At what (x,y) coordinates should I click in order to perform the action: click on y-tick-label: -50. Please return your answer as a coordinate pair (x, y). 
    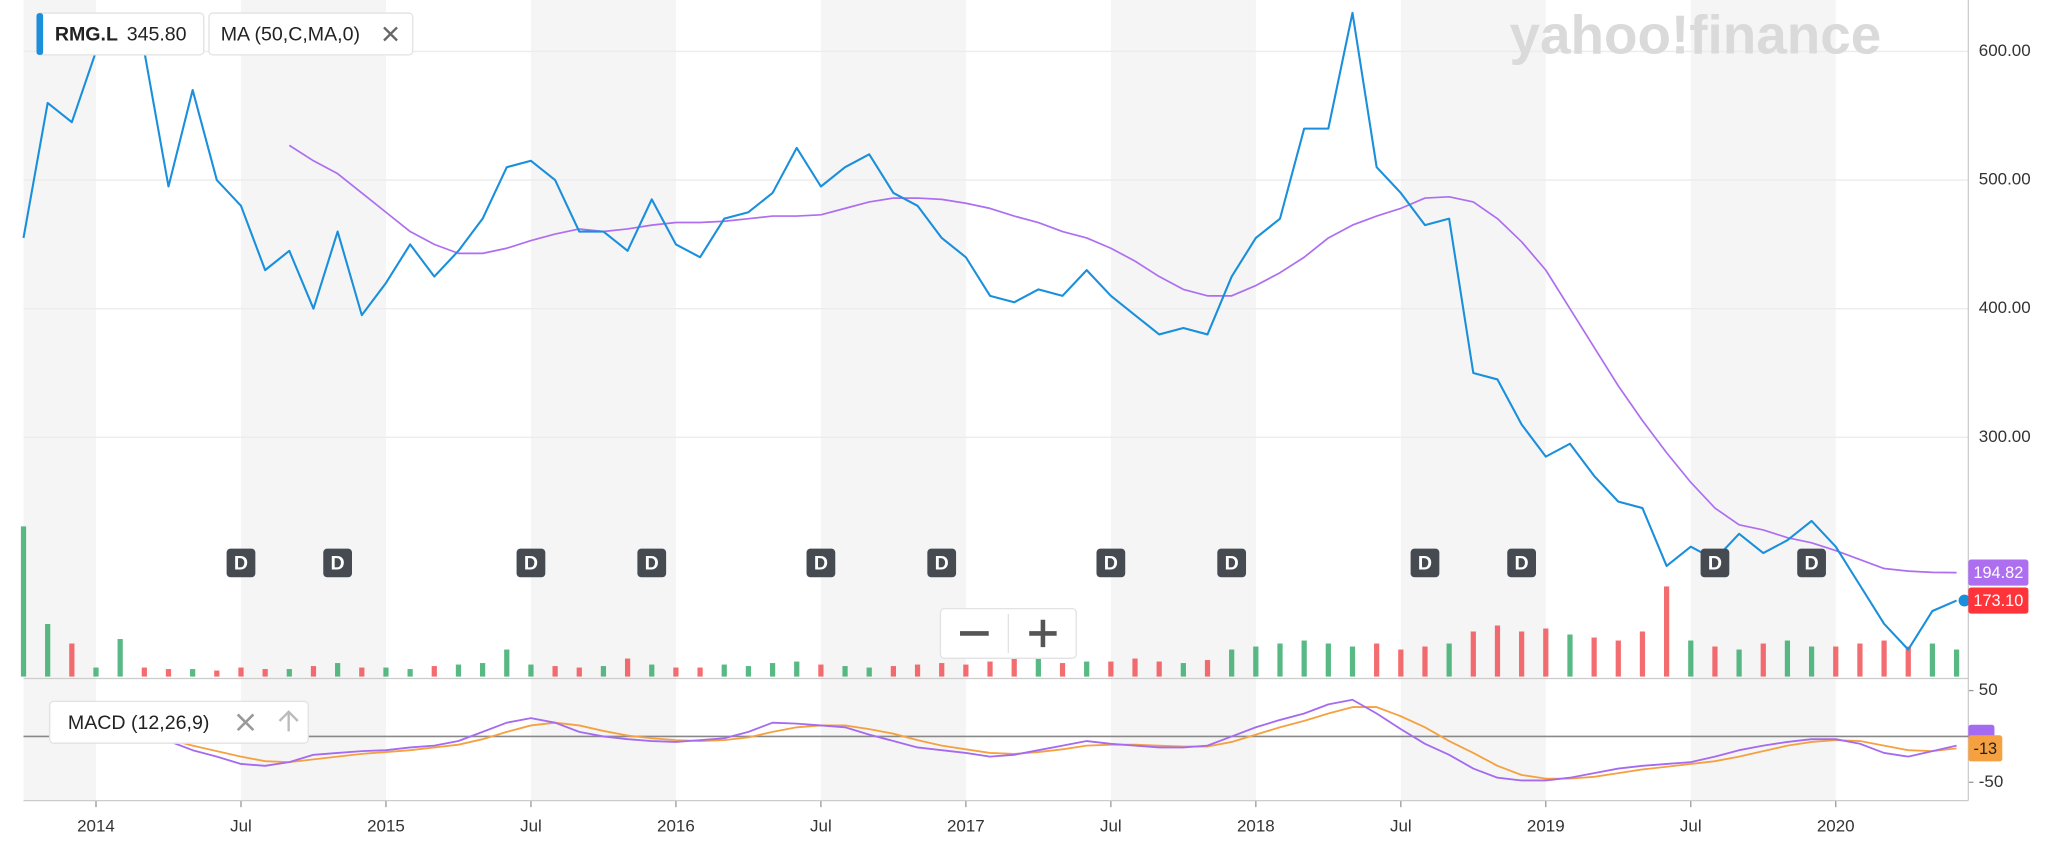
    Looking at the image, I should click on (1991, 781).